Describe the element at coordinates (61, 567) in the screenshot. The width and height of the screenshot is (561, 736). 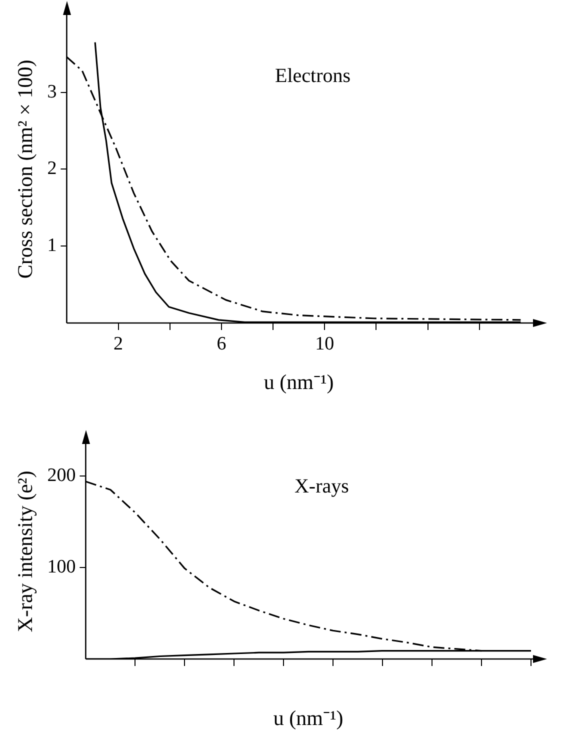
I see `y-tick-label: 100` at that location.